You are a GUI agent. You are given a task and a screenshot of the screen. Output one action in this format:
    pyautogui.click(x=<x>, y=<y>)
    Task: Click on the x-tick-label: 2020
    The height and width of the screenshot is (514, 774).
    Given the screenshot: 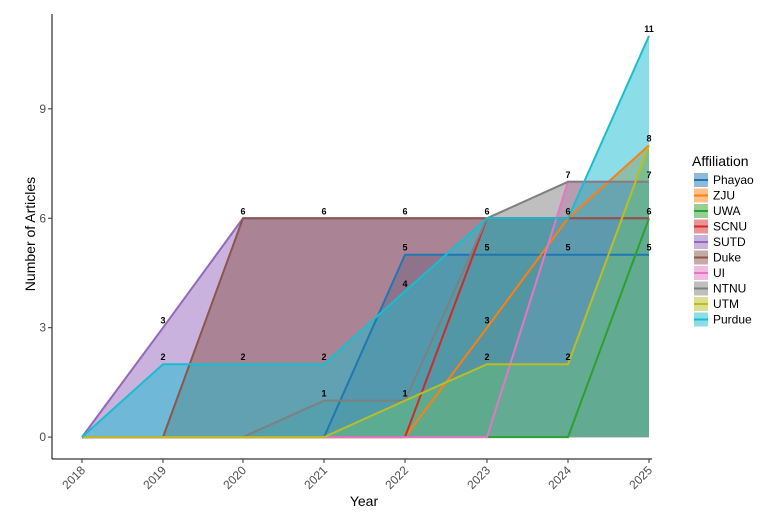 What is the action you would take?
    pyautogui.click(x=234, y=477)
    